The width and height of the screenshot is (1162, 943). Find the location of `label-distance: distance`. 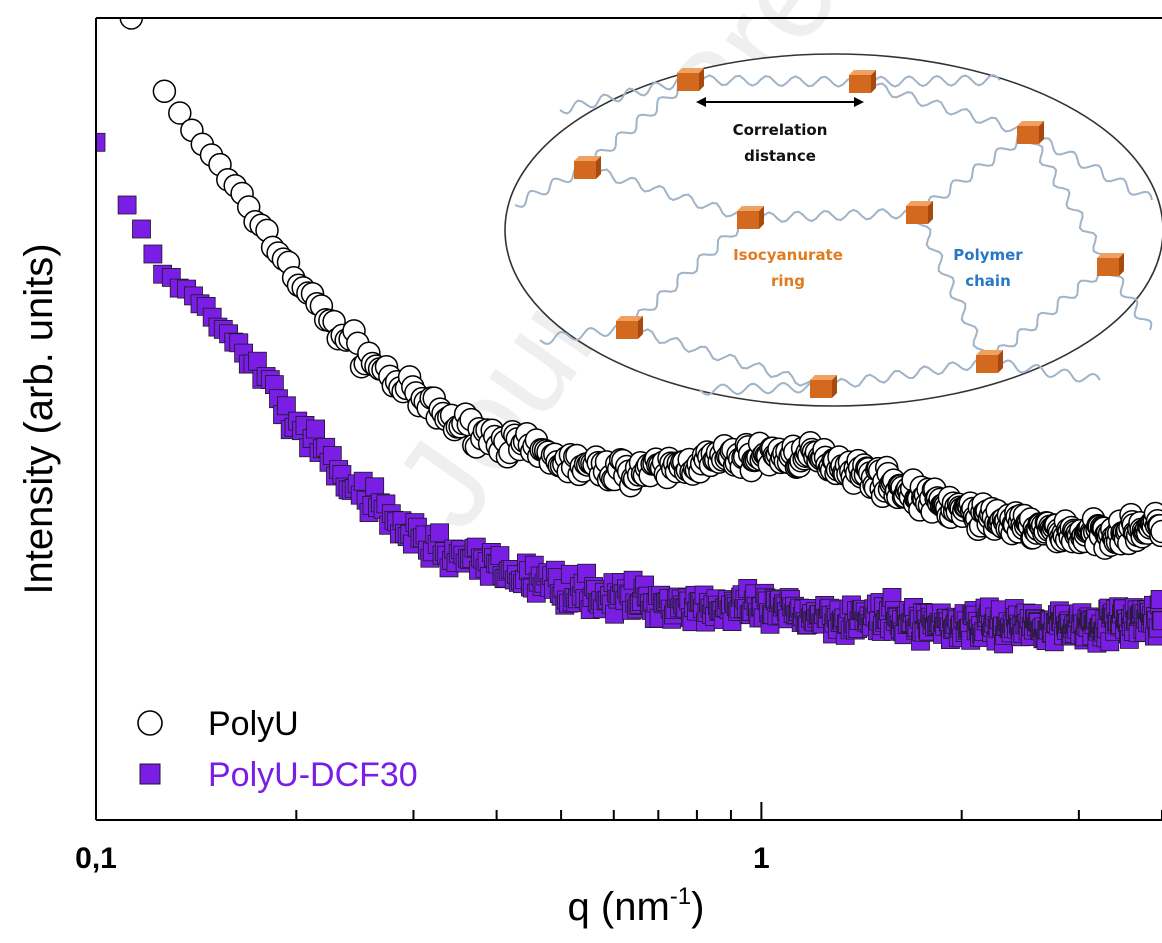

label-distance: distance is located at coordinates (780, 156).